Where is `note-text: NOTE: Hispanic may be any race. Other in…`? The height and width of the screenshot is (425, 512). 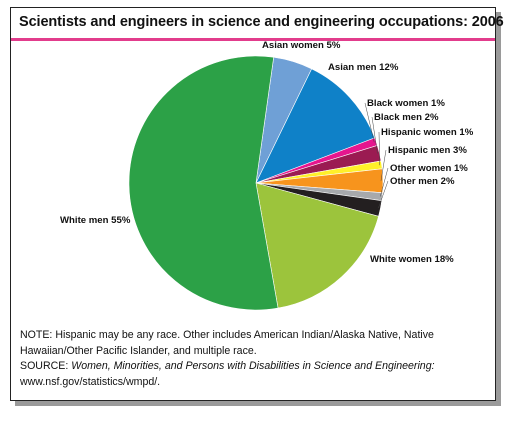 note-text: NOTE: Hispanic may be any race. Other in… is located at coordinates (227, 343).